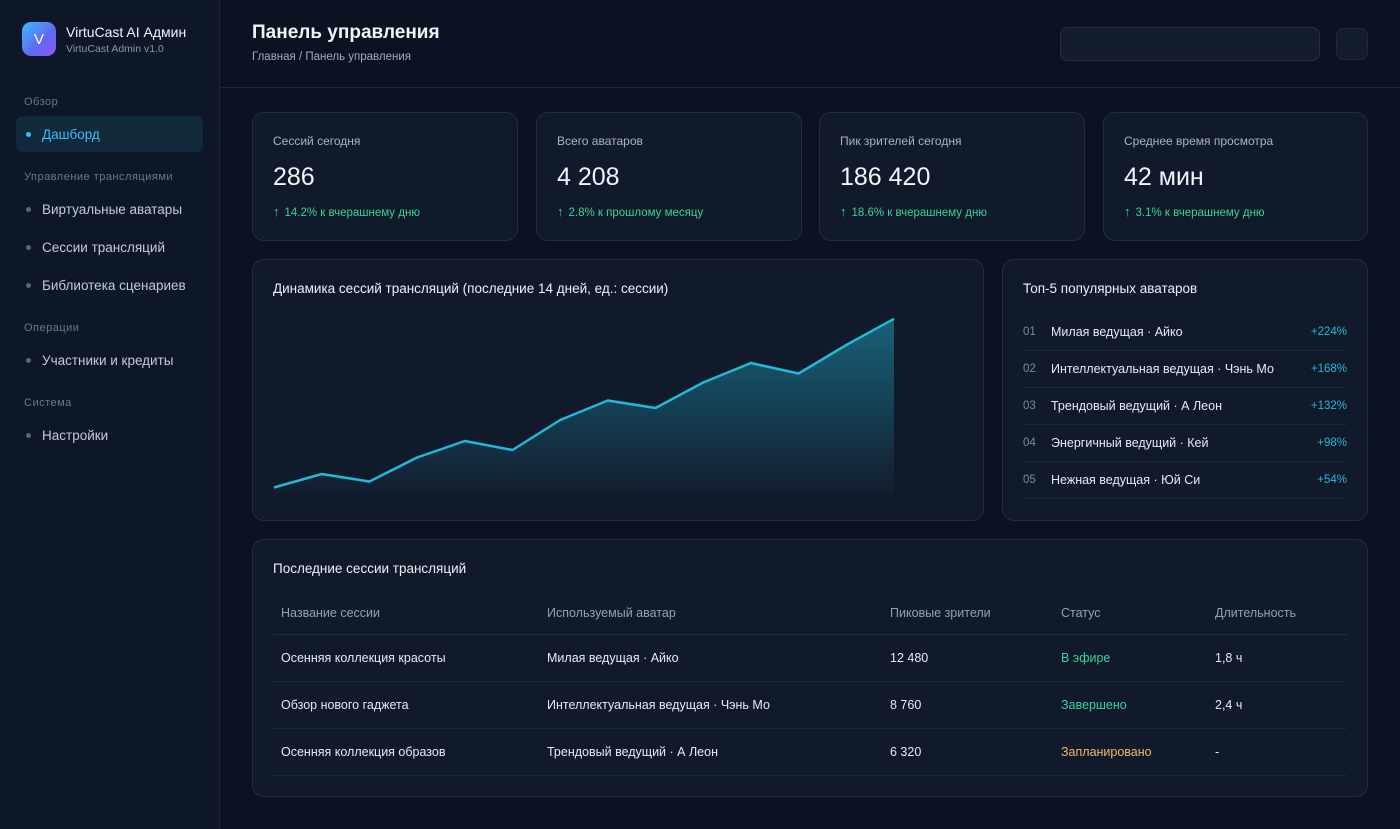 Image resolution: width=1400 pixels, height=829 pixels. I want to click on sessions-area-chart, so click(584, 406).